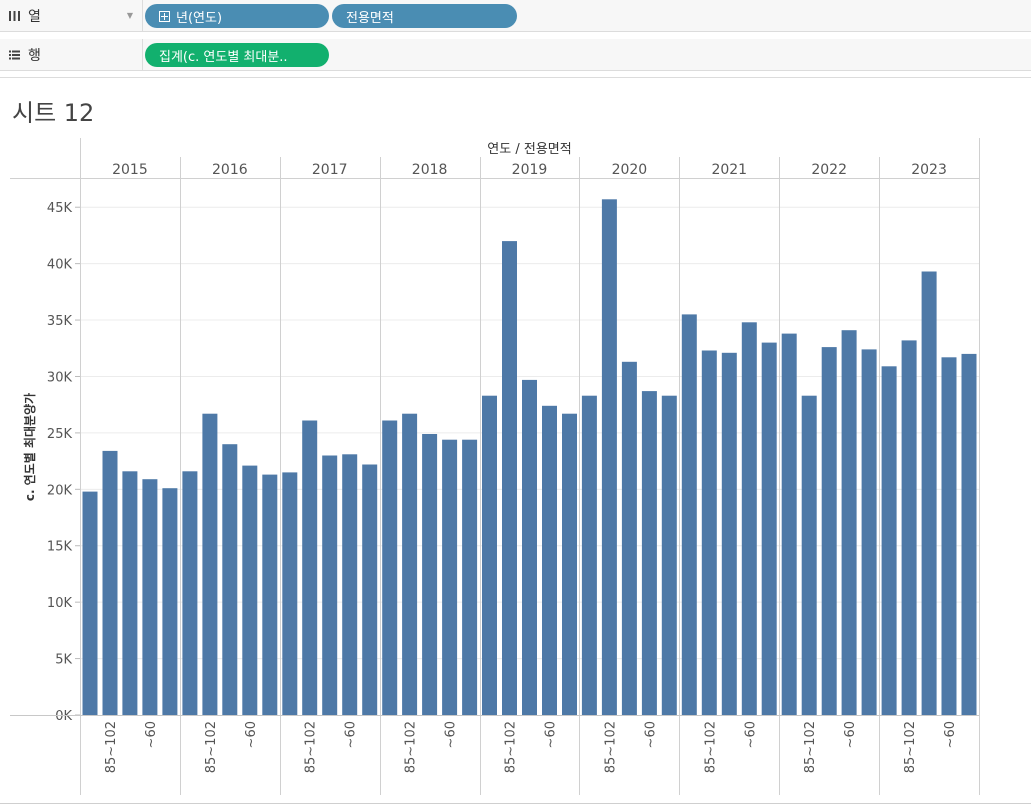 This screenshot has height=806, width=1031. I want to click on bottom-divider, so click(515, 803).